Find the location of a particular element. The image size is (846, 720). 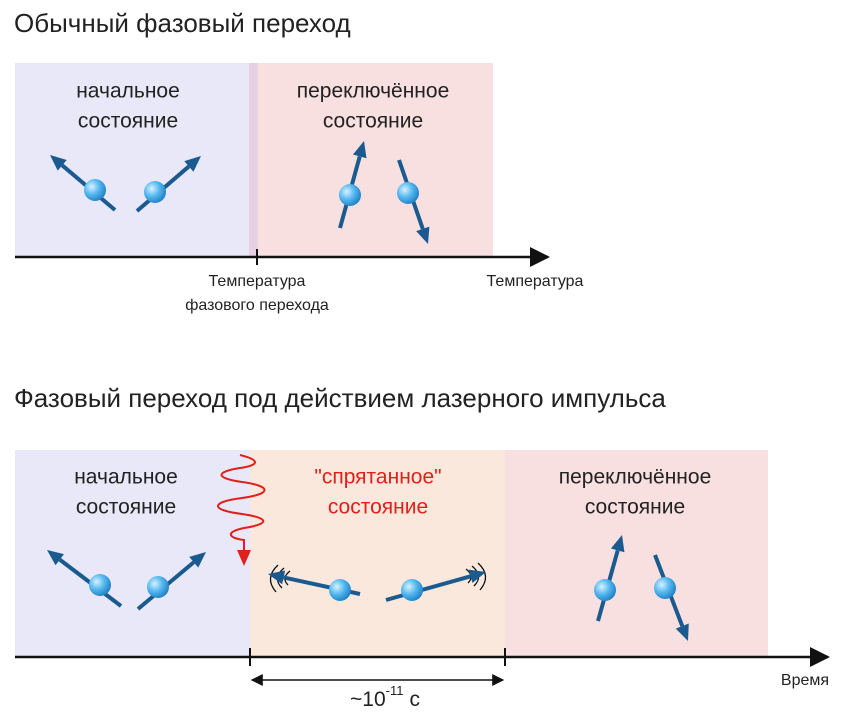

duration-label: ~10-11 с is located at coordinates (385, 696).